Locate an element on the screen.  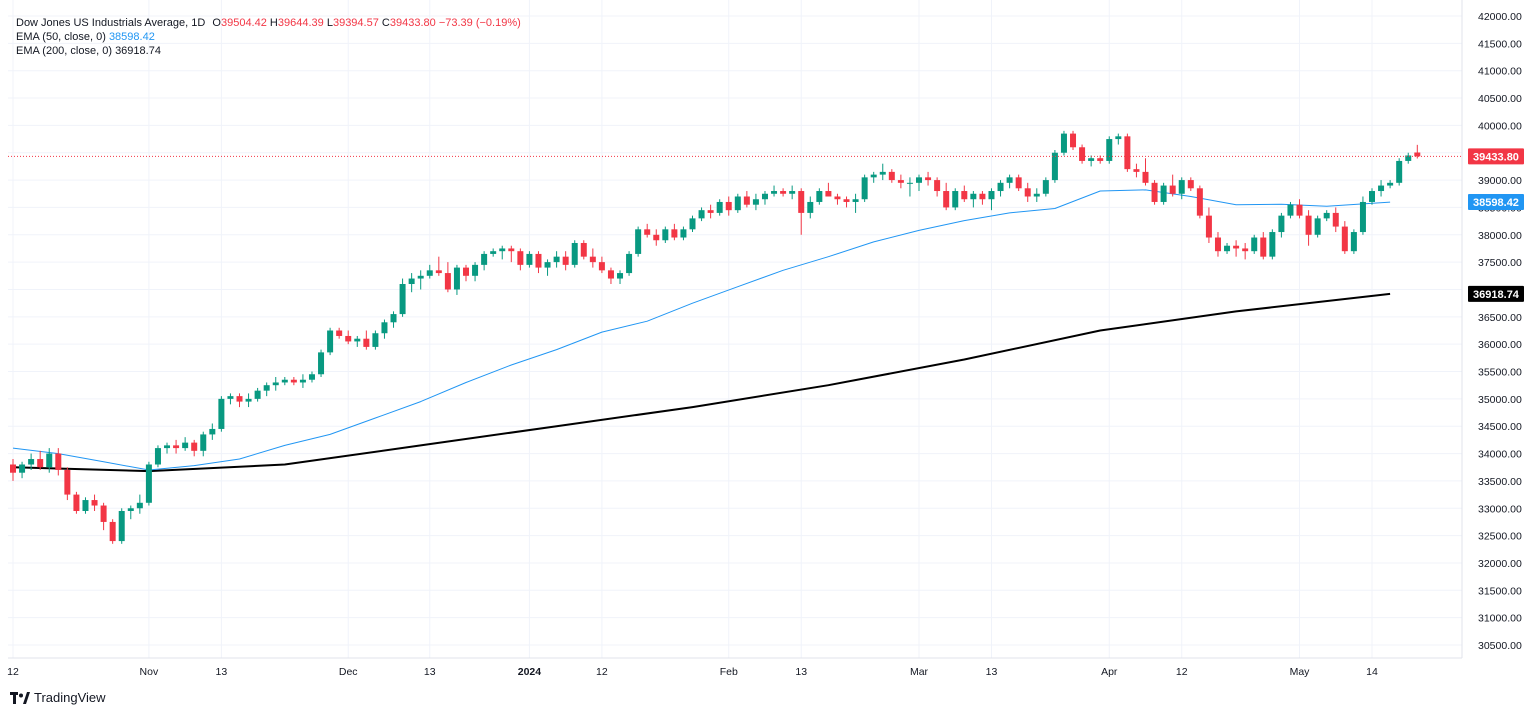
high-value: 39644.39 is located at coordinates (300, 23).